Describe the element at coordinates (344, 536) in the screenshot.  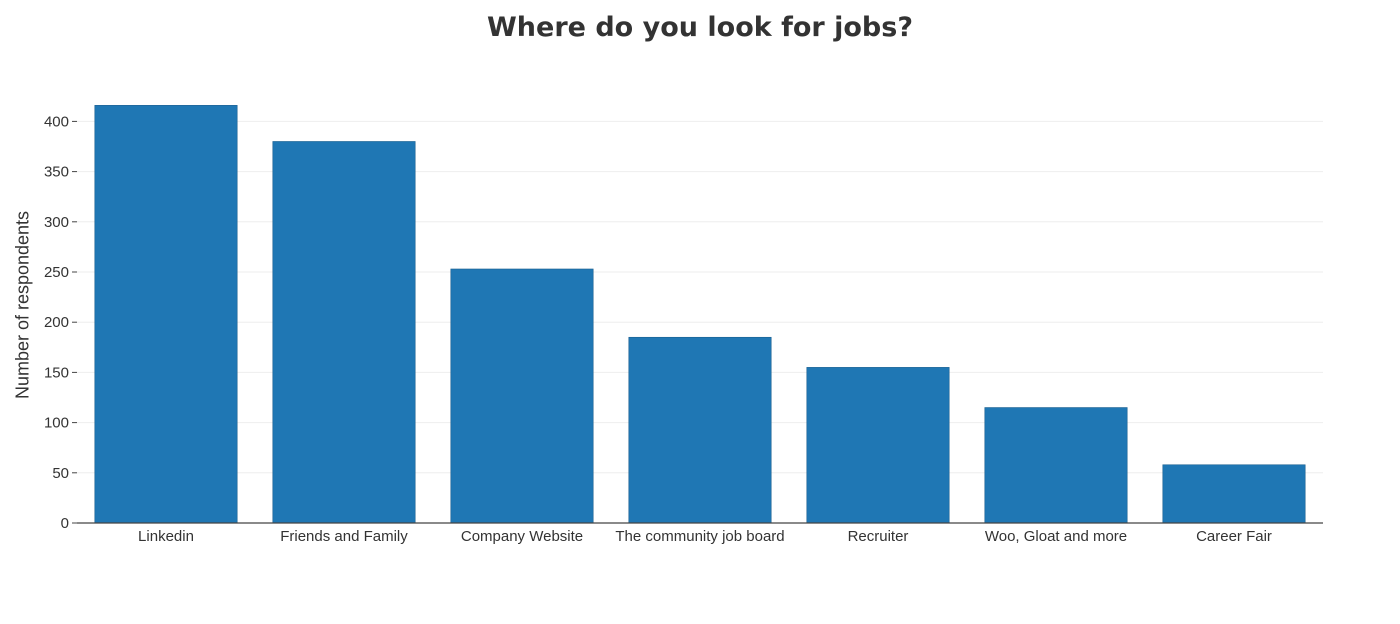
I see `x-tick-label: Friends and Family` at that location.